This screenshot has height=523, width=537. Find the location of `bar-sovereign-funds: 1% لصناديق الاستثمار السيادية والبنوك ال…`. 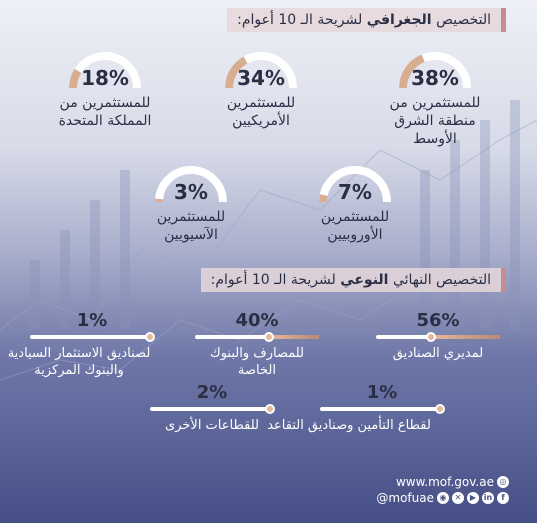

bar-sovereign-funds: 1% لصناديق الاستثمار السيادية والبنوك ال… is located at coordinates (82, 344).